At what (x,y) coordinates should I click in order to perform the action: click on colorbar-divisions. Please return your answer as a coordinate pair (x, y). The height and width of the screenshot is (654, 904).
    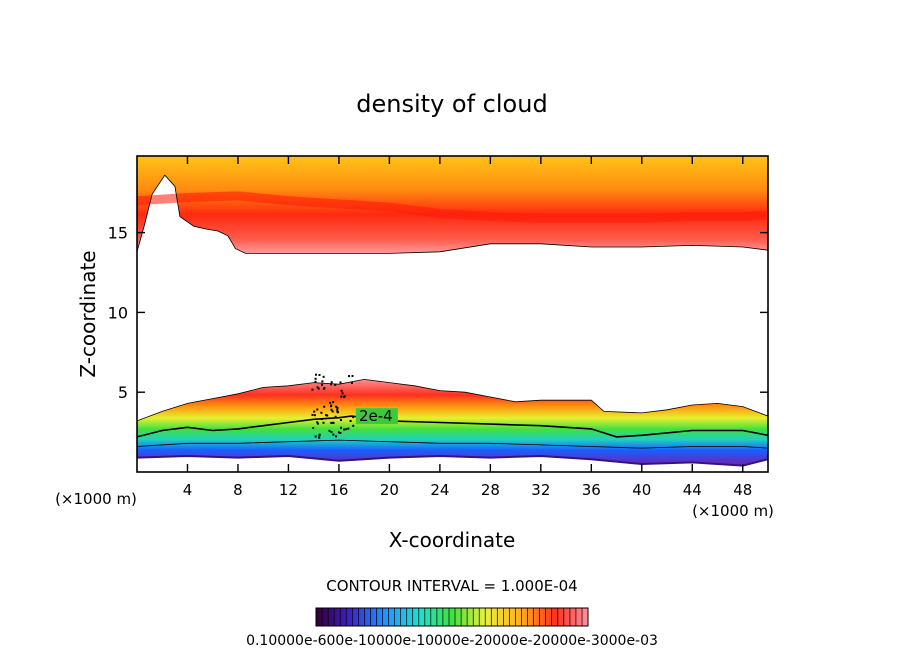
    Looking at the image, I should click on (452, 617).